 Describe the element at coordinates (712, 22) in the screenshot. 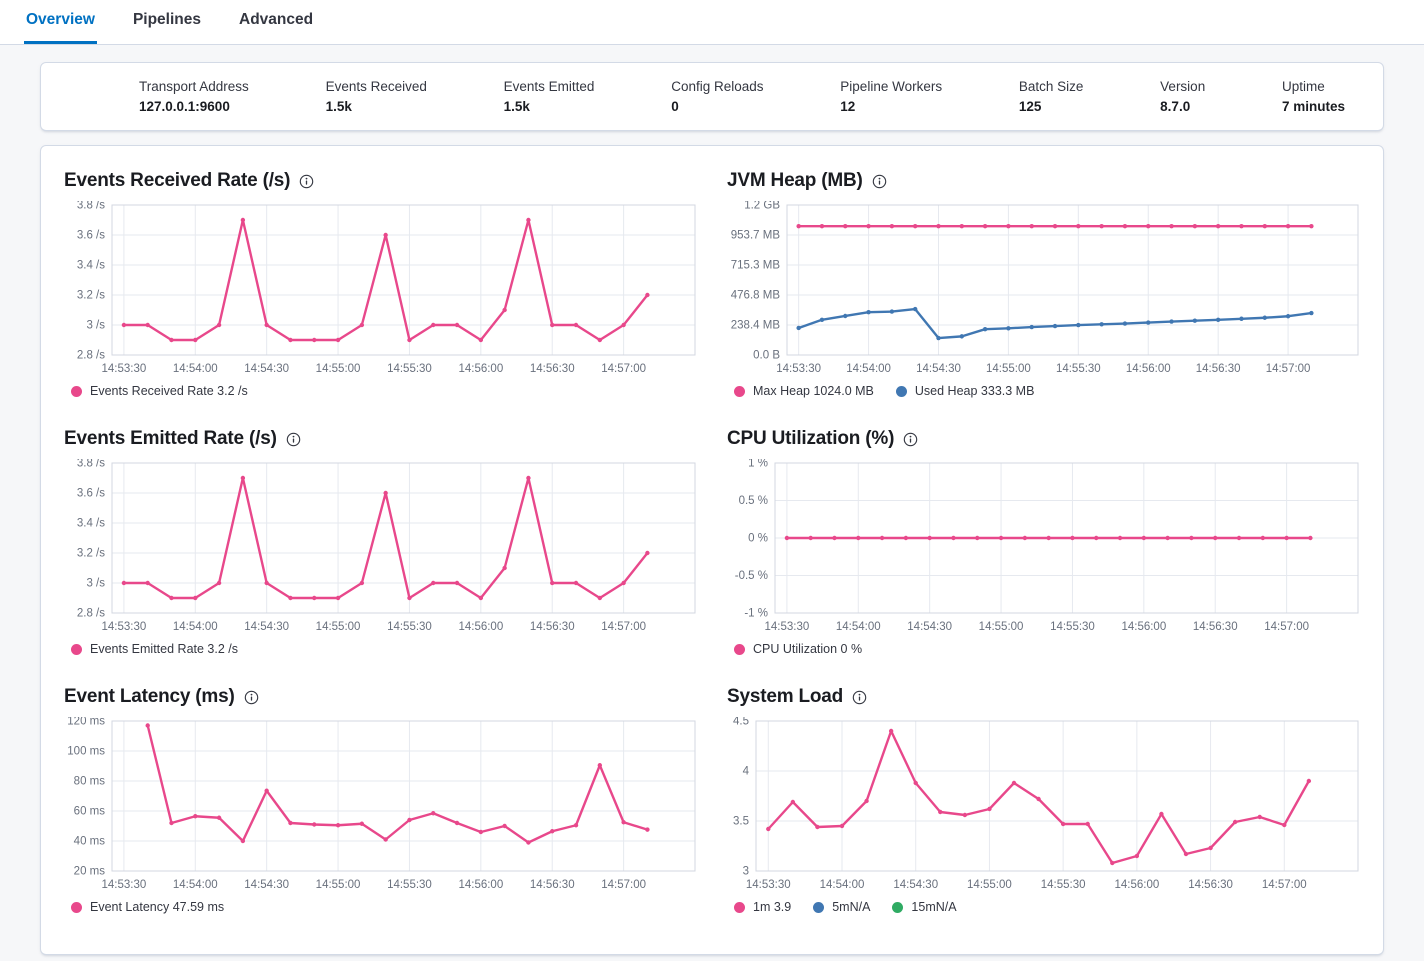

I see `tab-bar: Overview Pipelines Advanced` at that location.